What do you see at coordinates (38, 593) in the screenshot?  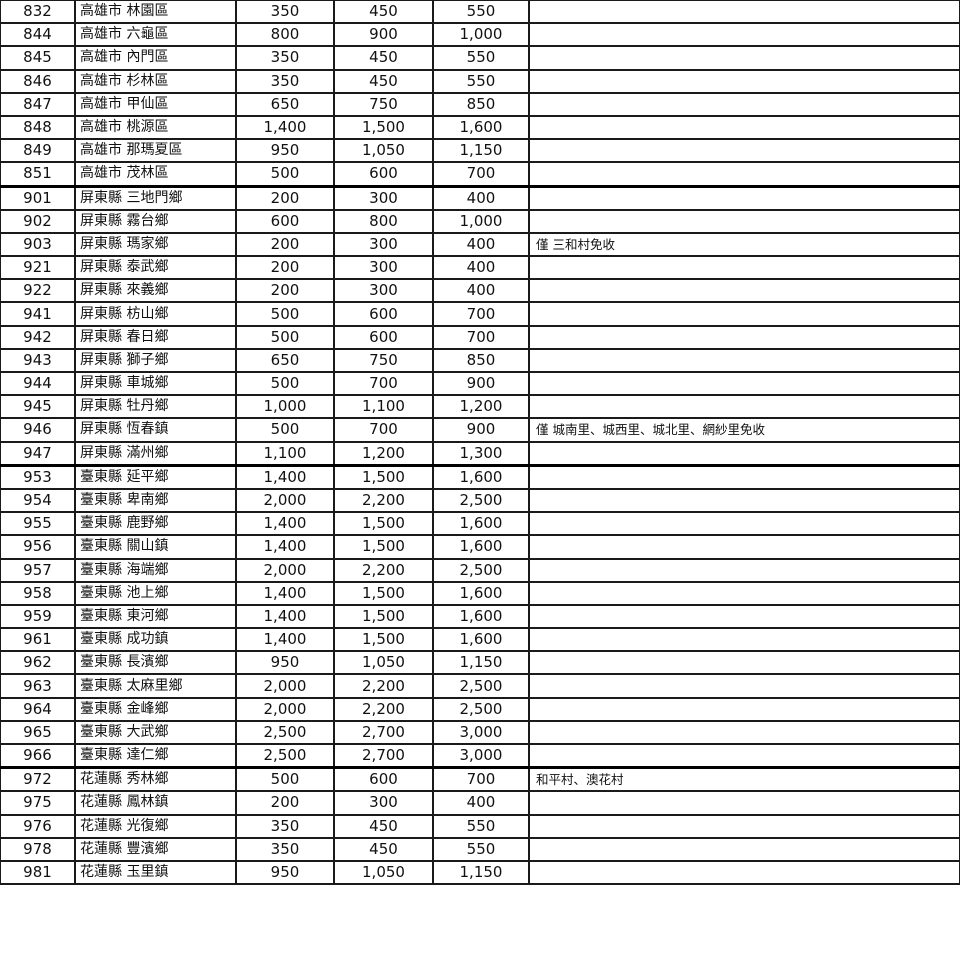 I see `postal-code-cell: 958` at bounding box center [38, 593].